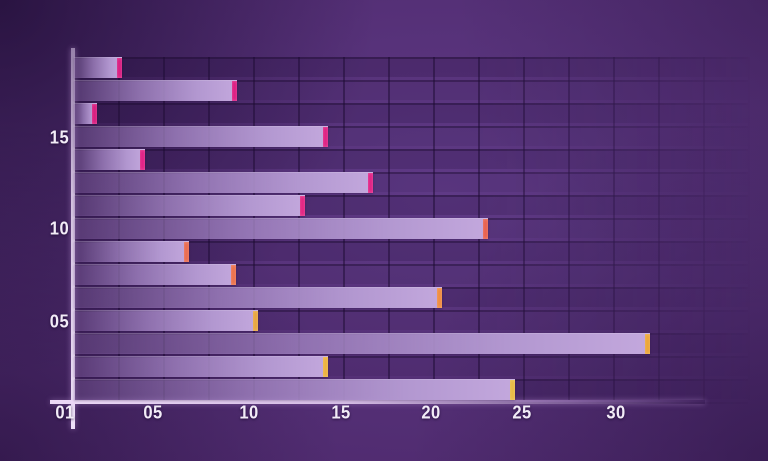  Describe the element at coordinates (249, 412) in the screenshot. I see `x-tick-label: 10` at that location.